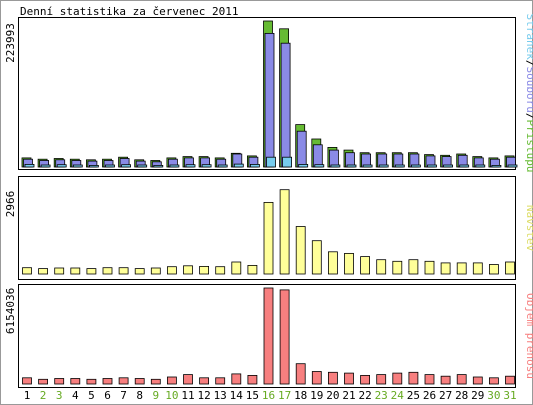 The height and width of the screenshot is (405, 533). Describe the element at coordinates (43, 395) in the screenshot. I see `day-label-2: 2` at that location.